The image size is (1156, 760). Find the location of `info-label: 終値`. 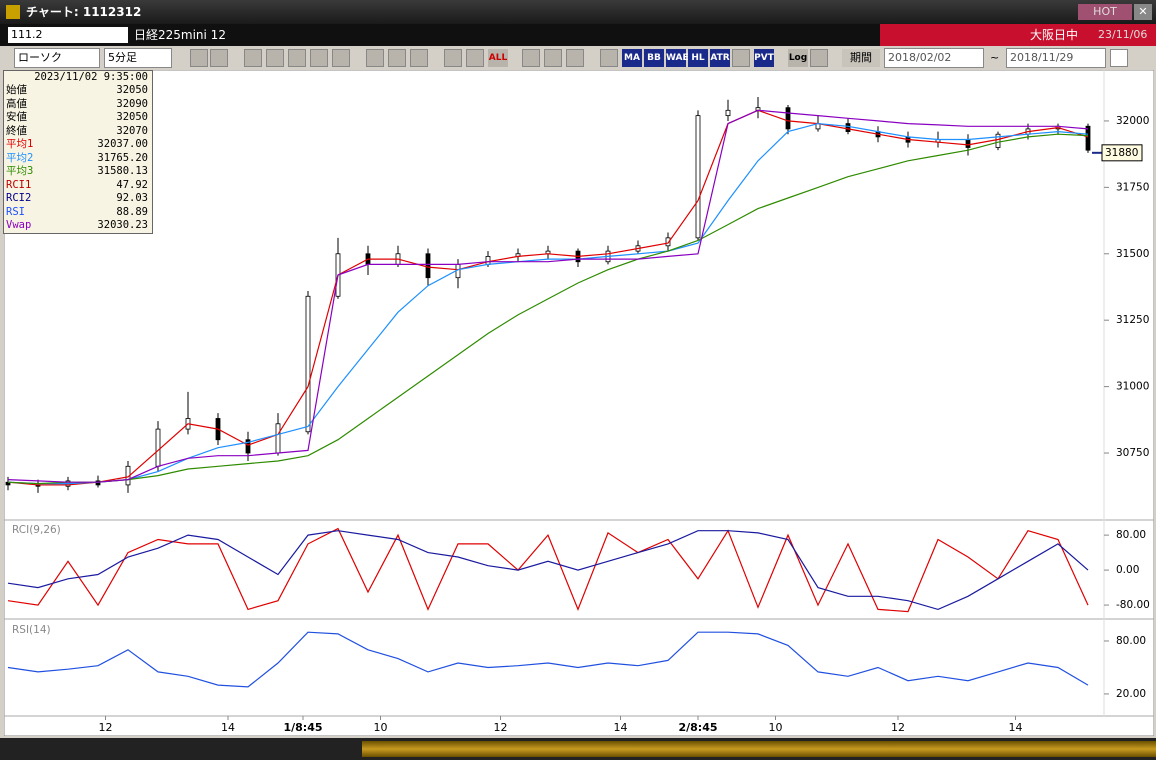

info-label: 終値 is located at coordinates (16, 130).